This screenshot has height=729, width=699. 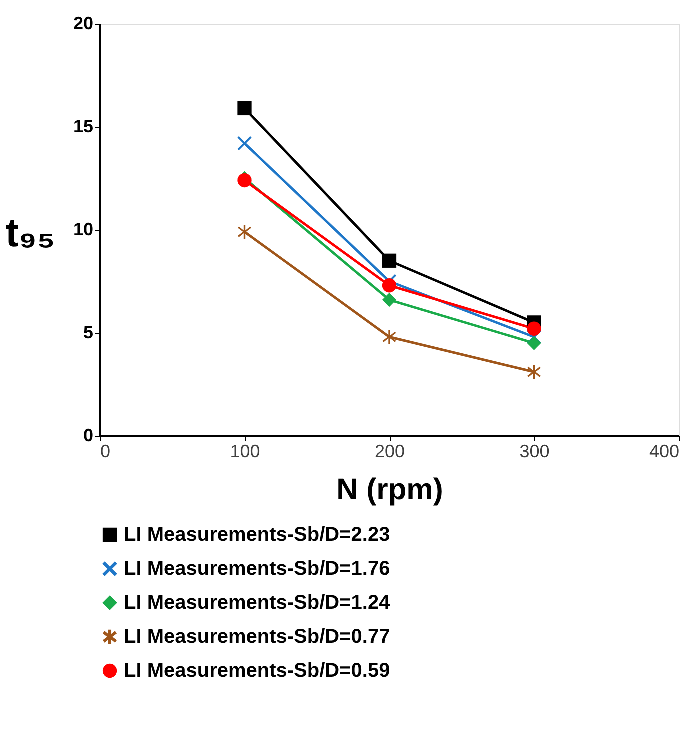 What do you see at coordinates (88, 332) in the screenshot?
I see `y-tick-label: 5` at bounding box center [88, 332].